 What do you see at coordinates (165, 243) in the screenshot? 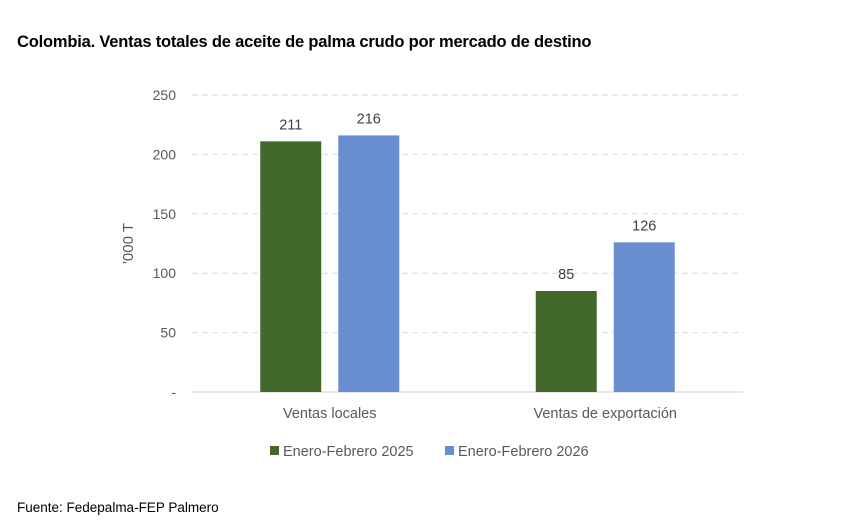
I see `y-axis-ticks: - 50 100 150 200 250` at bounding box center [165, 243].